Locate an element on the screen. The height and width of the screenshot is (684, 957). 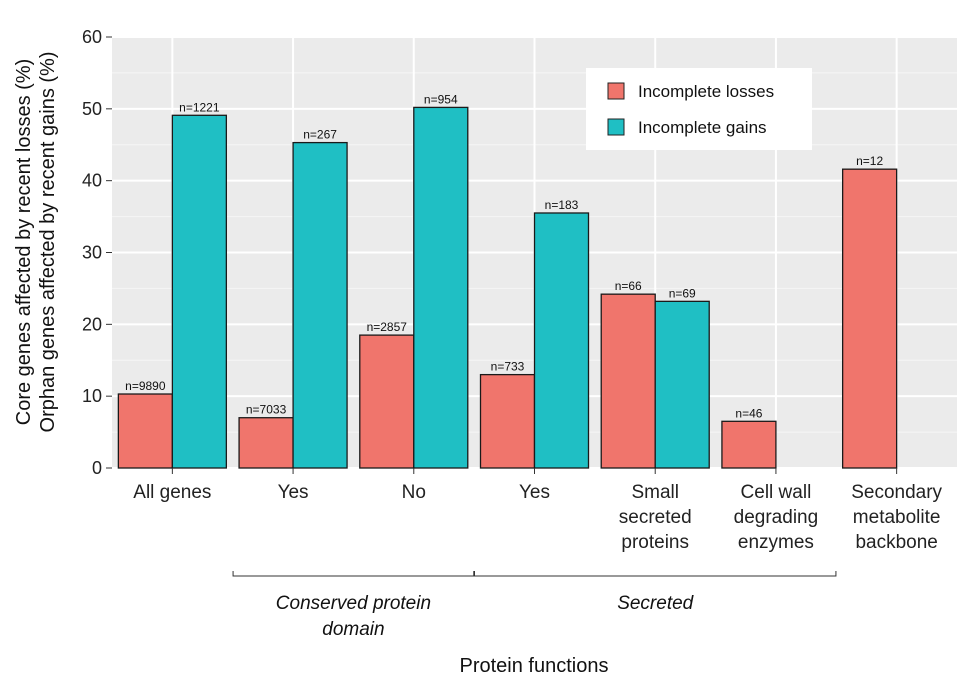
sample-size-label: n=66 is located at coordinates (628, 286).